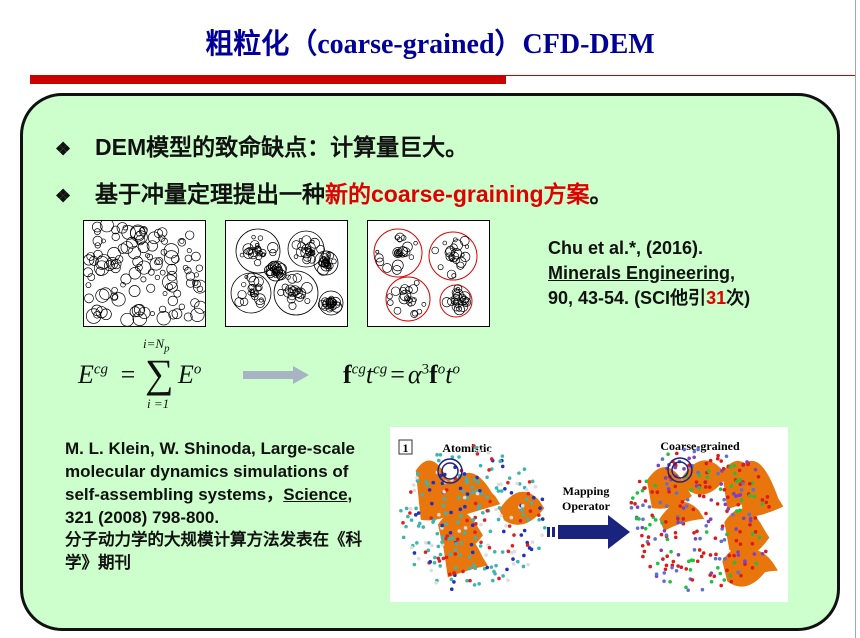 The width and height of the screenshot is (860, 638). Describe the element at coordinates (154, 343) in the screenshot. I see `sum-top: i=N` at that location.